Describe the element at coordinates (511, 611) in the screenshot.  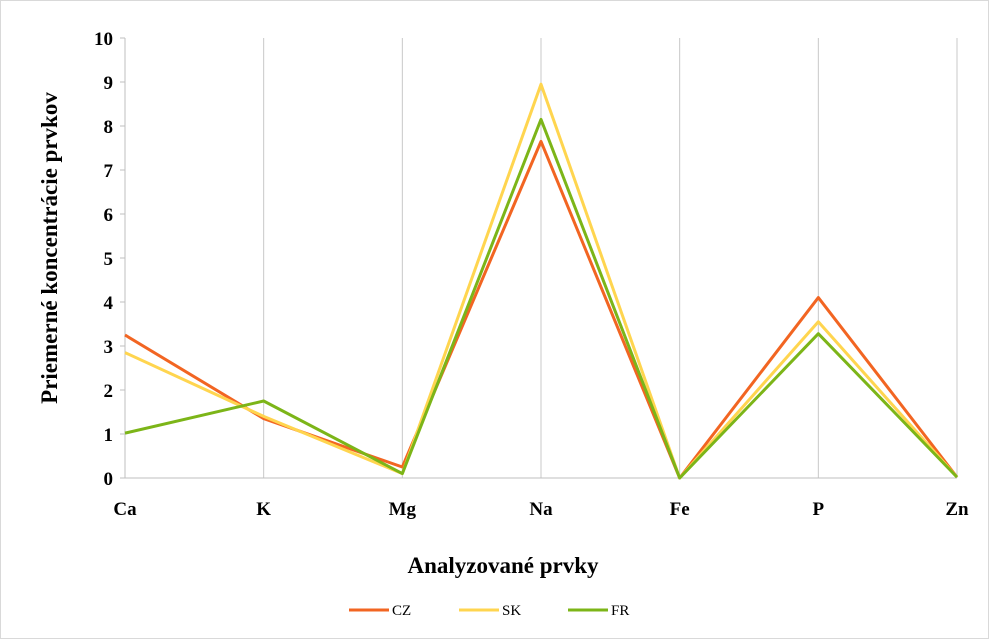
I see `legend-label: SK` at that location.